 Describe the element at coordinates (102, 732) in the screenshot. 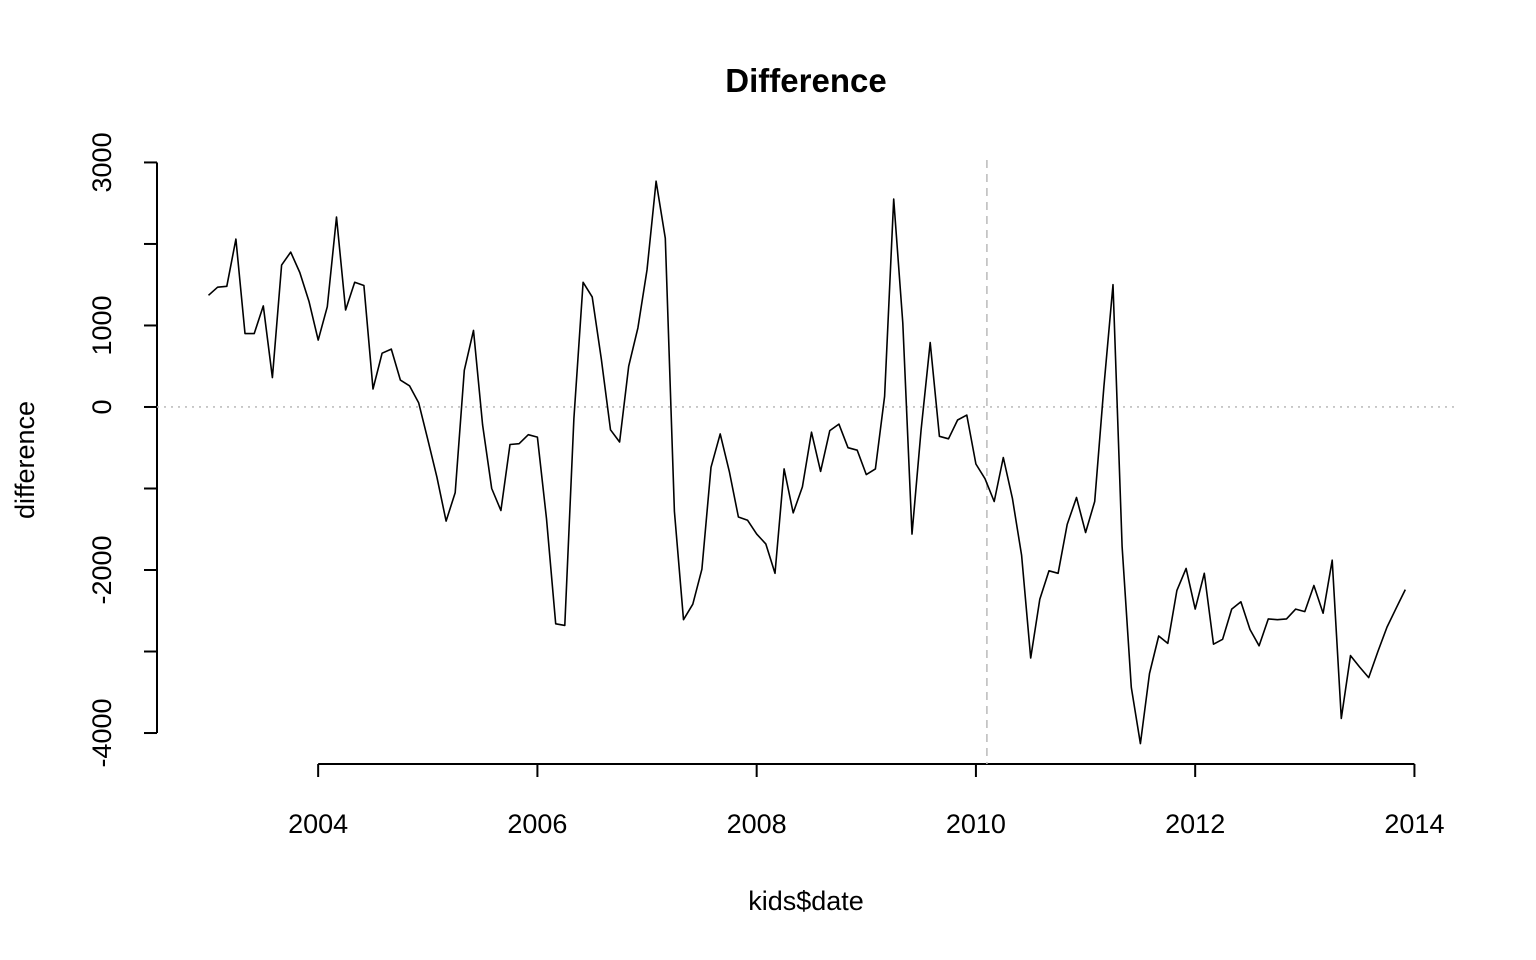

I see `y-tick-label: -4000` at that location.